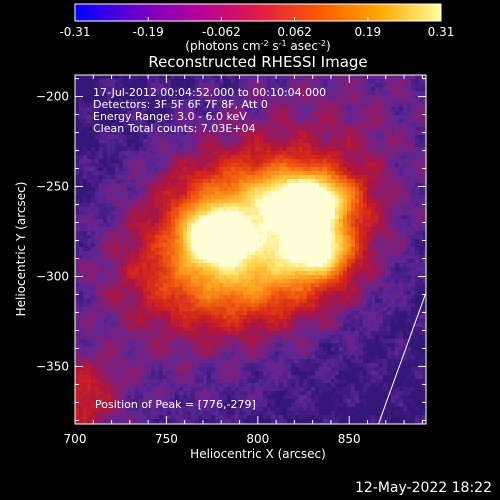 The width and height of the screenshot is (500, 500). I want to click on colorbar-tick-label: 0.31, so click(441, 32).